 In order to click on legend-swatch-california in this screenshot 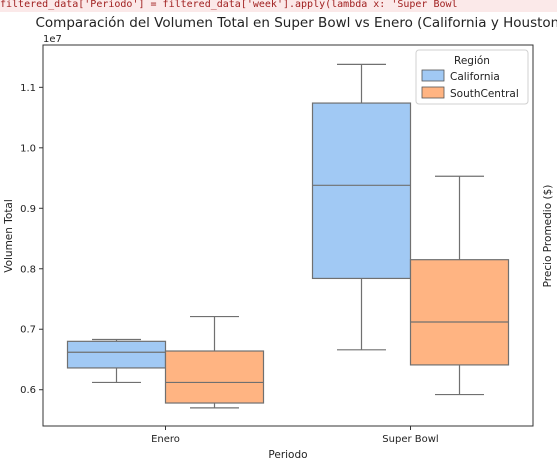, I will do `click(433, 75)`.